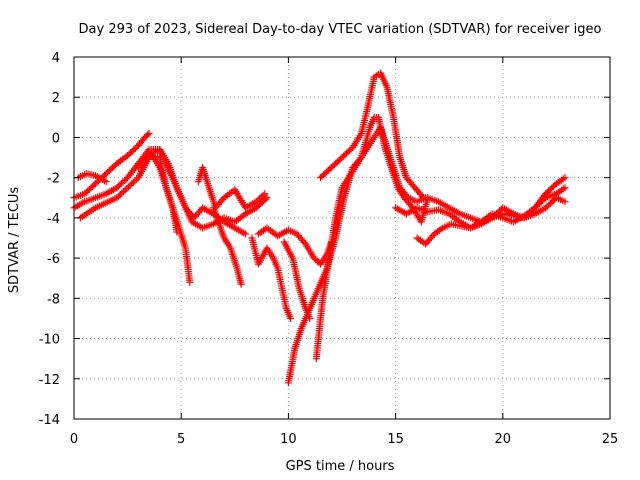  What do you see at coordinates (53, 219) in the screenshot?
I see `y-tick-label: -4` at bounding box center [53, 219].